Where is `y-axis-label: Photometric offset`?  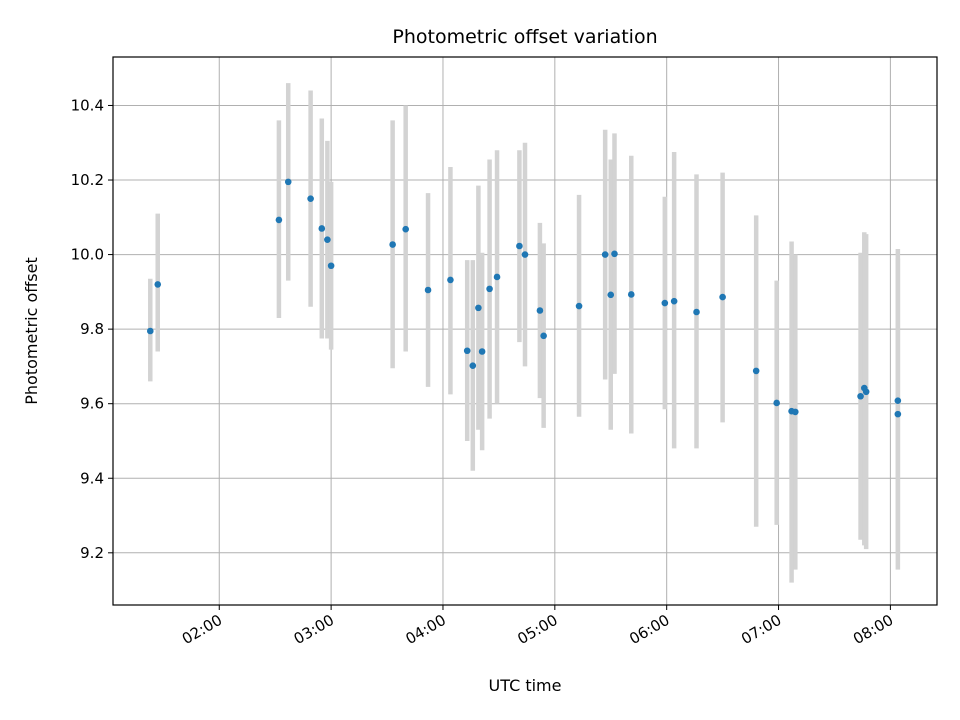 y-axis-label: Photometric offset is located at coordinates (31, 331).